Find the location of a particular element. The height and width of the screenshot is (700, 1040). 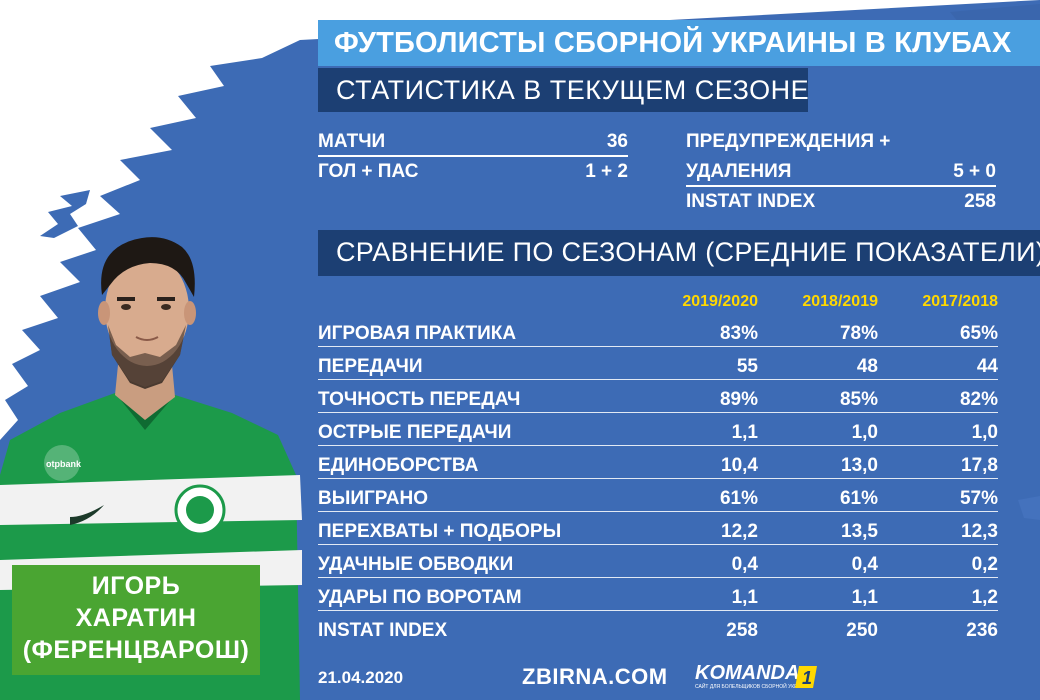

row-value: 13,5 is located at coordinates (859, 531).